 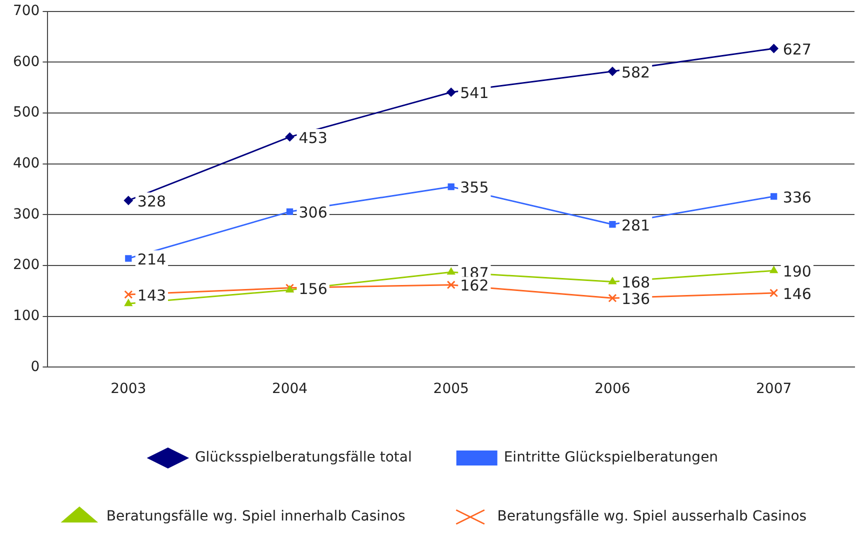 I want to click on x-tick-label: 2005, so click(x=451, y=389).